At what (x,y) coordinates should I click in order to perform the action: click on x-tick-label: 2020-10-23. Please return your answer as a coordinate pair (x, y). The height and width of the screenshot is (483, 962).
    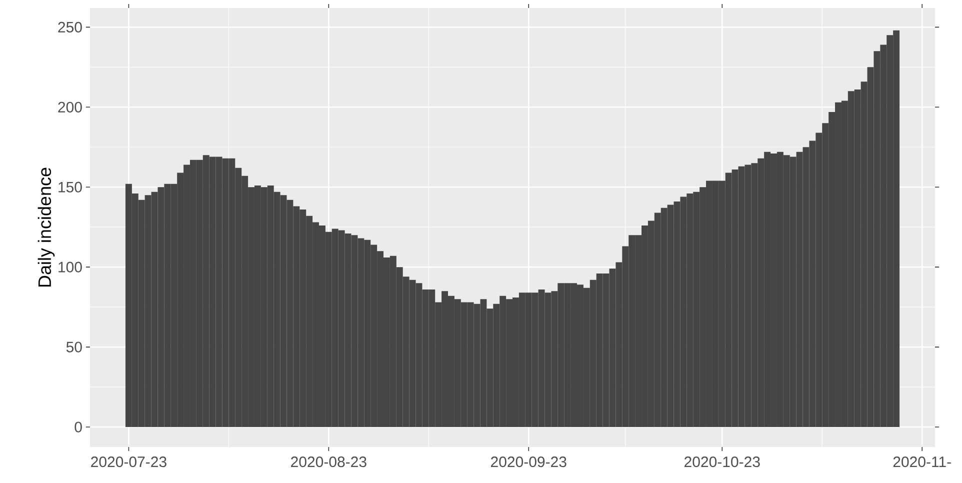
    Looking at the image, I should click on (722, 462).